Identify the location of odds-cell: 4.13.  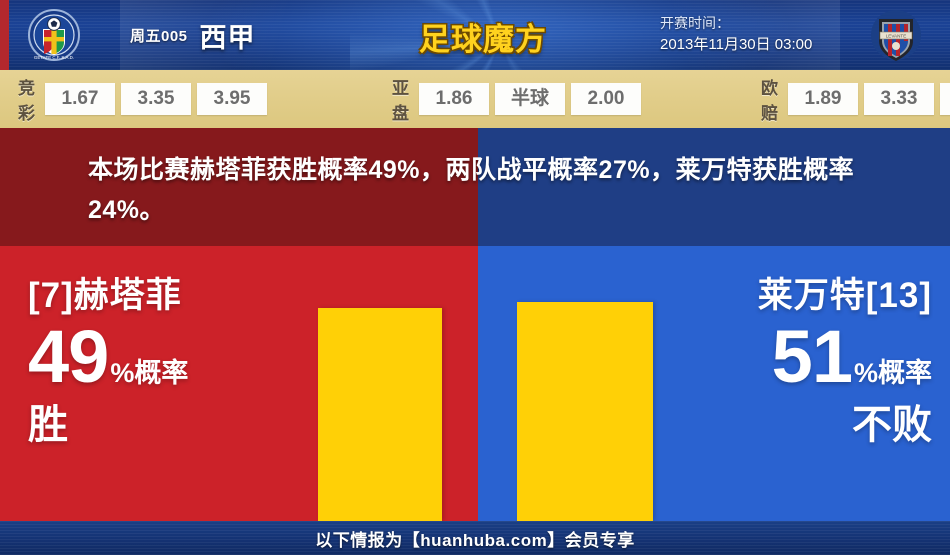
(945, 99).